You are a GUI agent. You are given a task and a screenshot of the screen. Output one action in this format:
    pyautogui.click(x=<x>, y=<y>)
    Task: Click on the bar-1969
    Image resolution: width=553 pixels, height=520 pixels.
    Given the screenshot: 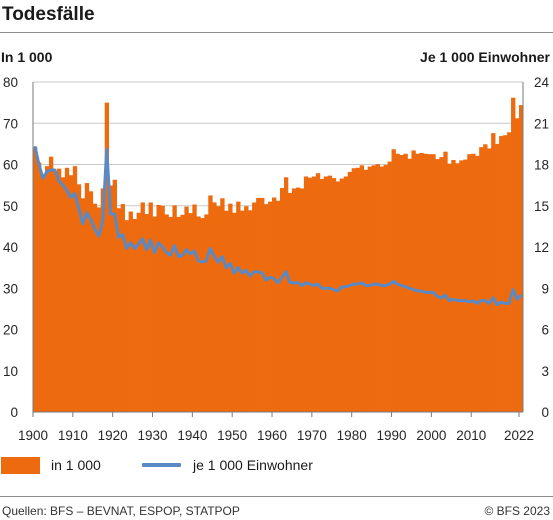 What is the action you would take?
    pyautogui.click(x=310, y=294)
    